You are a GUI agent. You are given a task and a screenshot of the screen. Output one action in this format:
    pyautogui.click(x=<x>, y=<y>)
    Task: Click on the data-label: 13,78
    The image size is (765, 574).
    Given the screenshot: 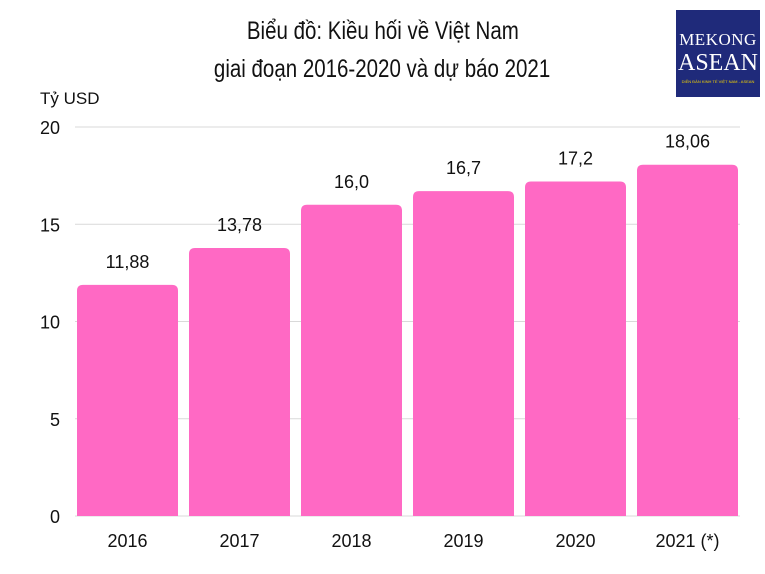 What is the action you would take?
    pyautogui.click(x=239, y=225)
    